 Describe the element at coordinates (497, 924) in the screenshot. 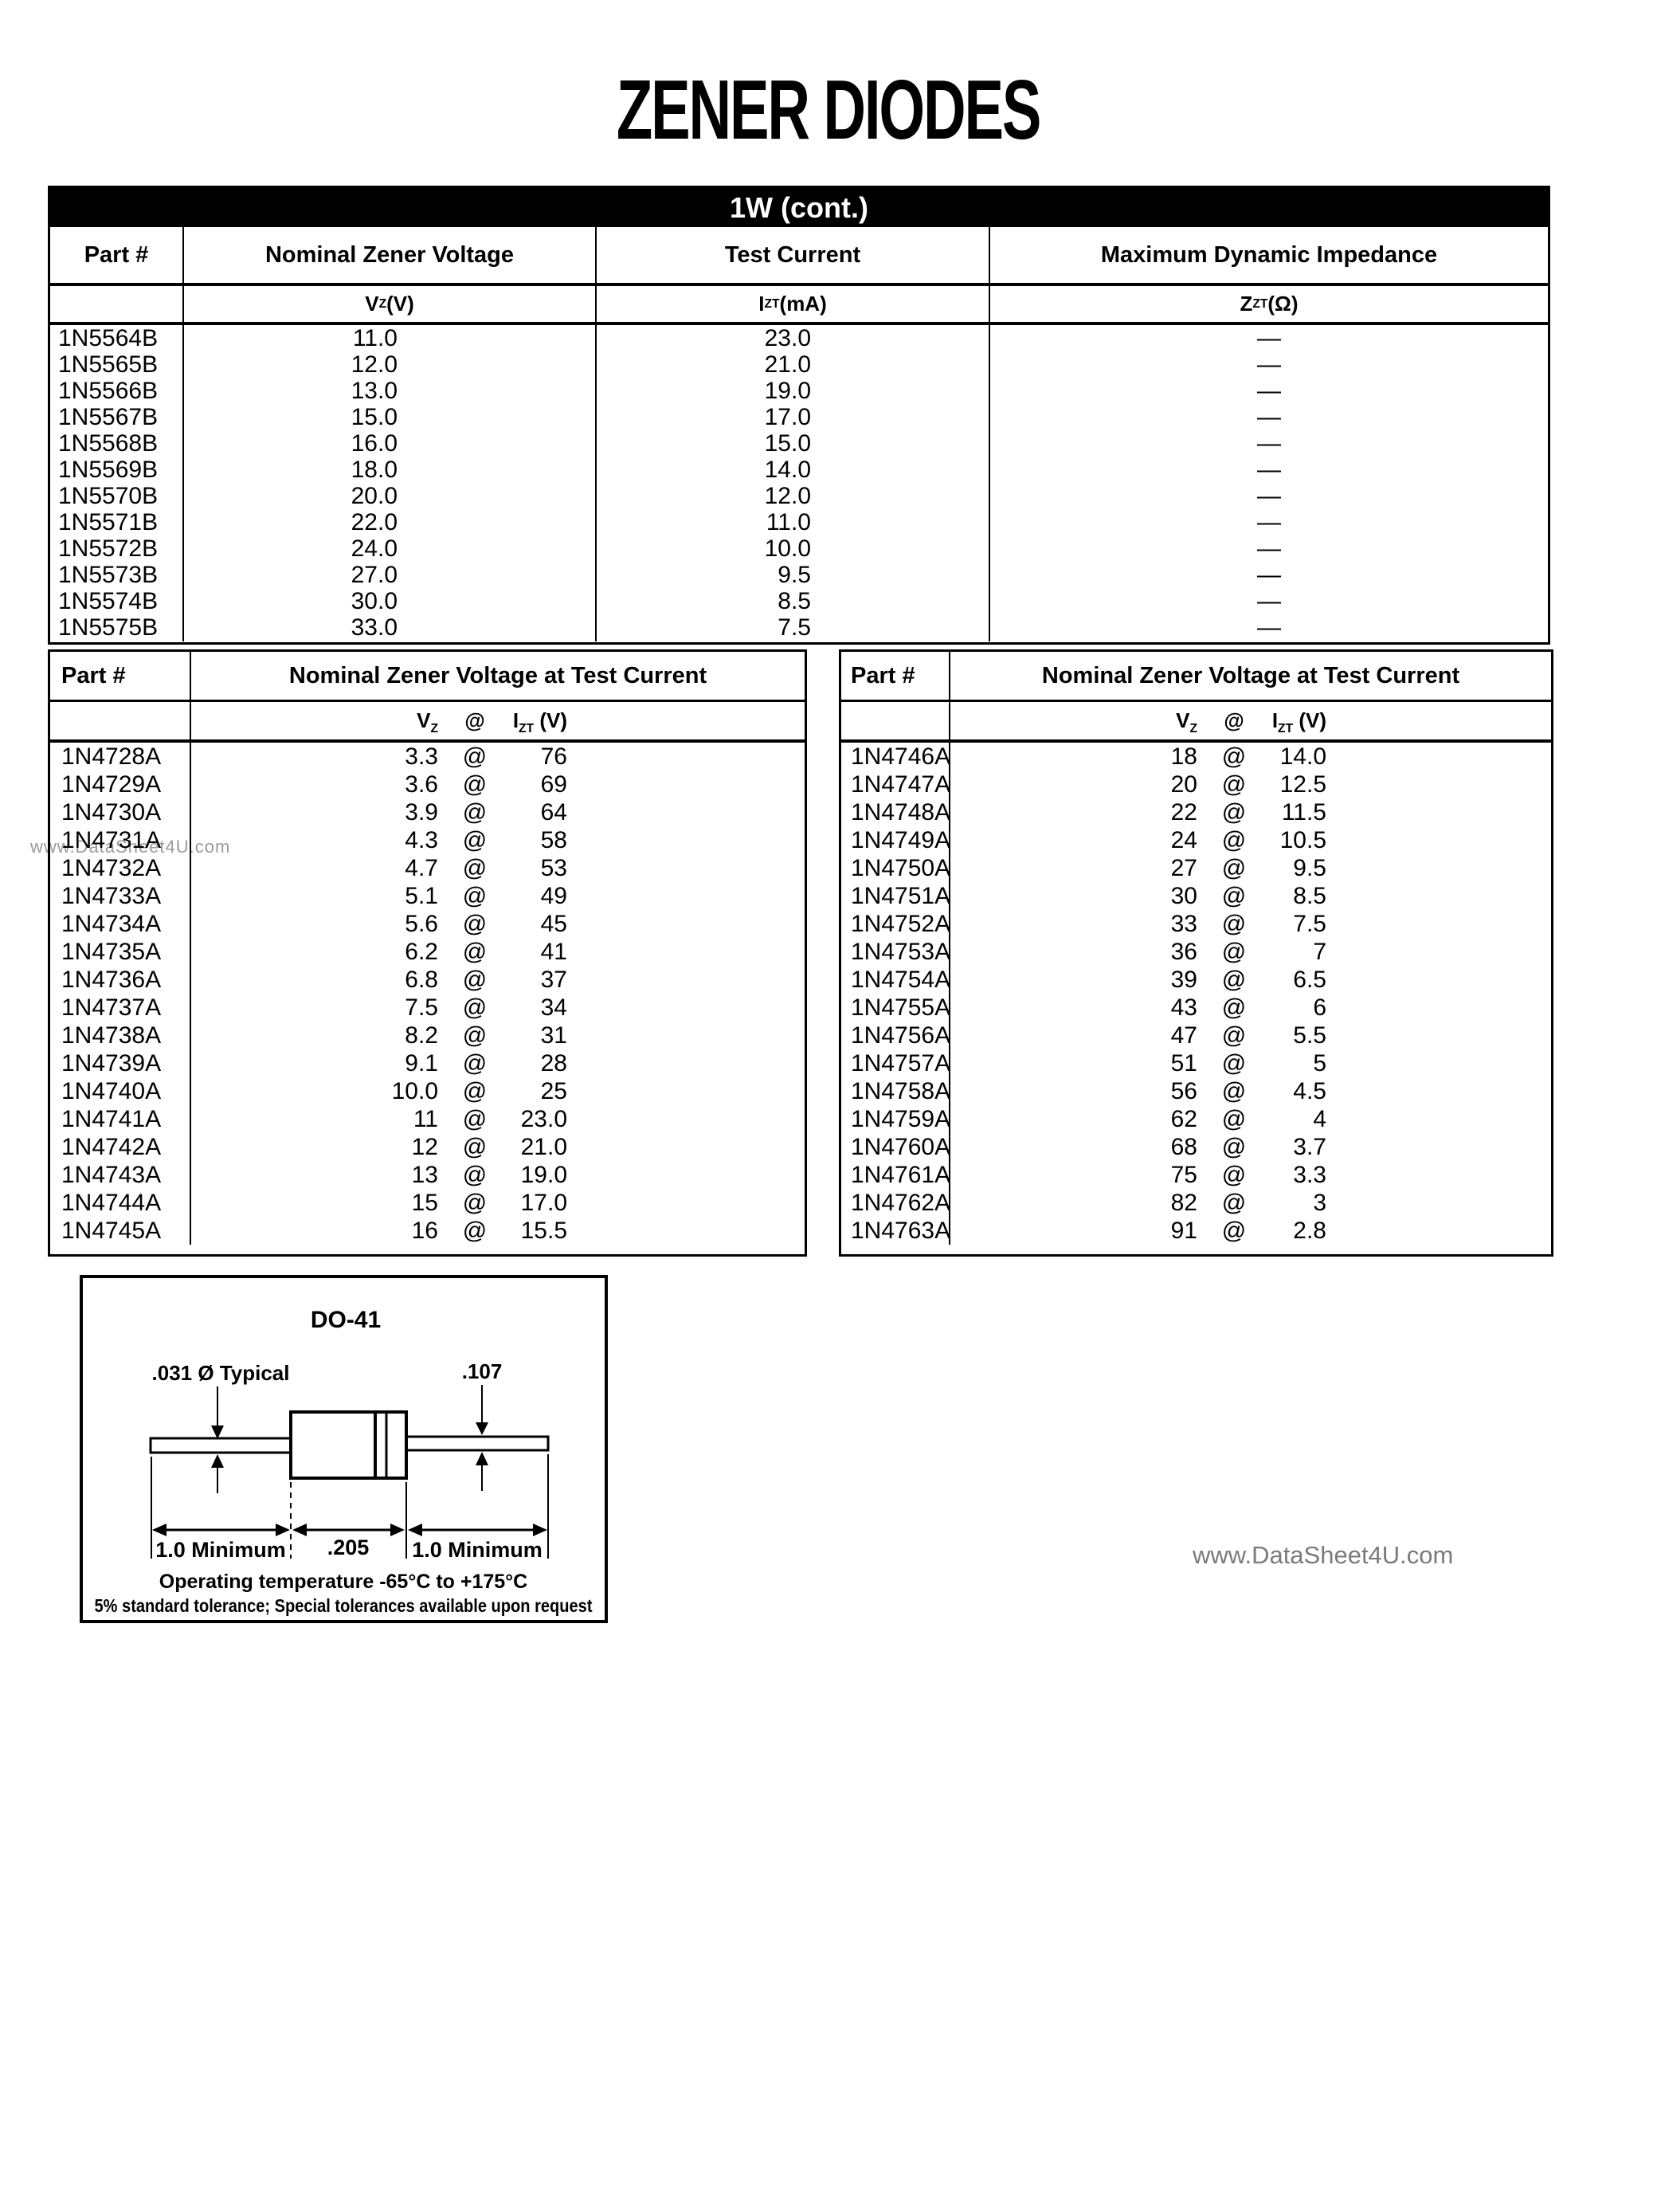

I see `cell-values: 5.6 @ 45` at that location.